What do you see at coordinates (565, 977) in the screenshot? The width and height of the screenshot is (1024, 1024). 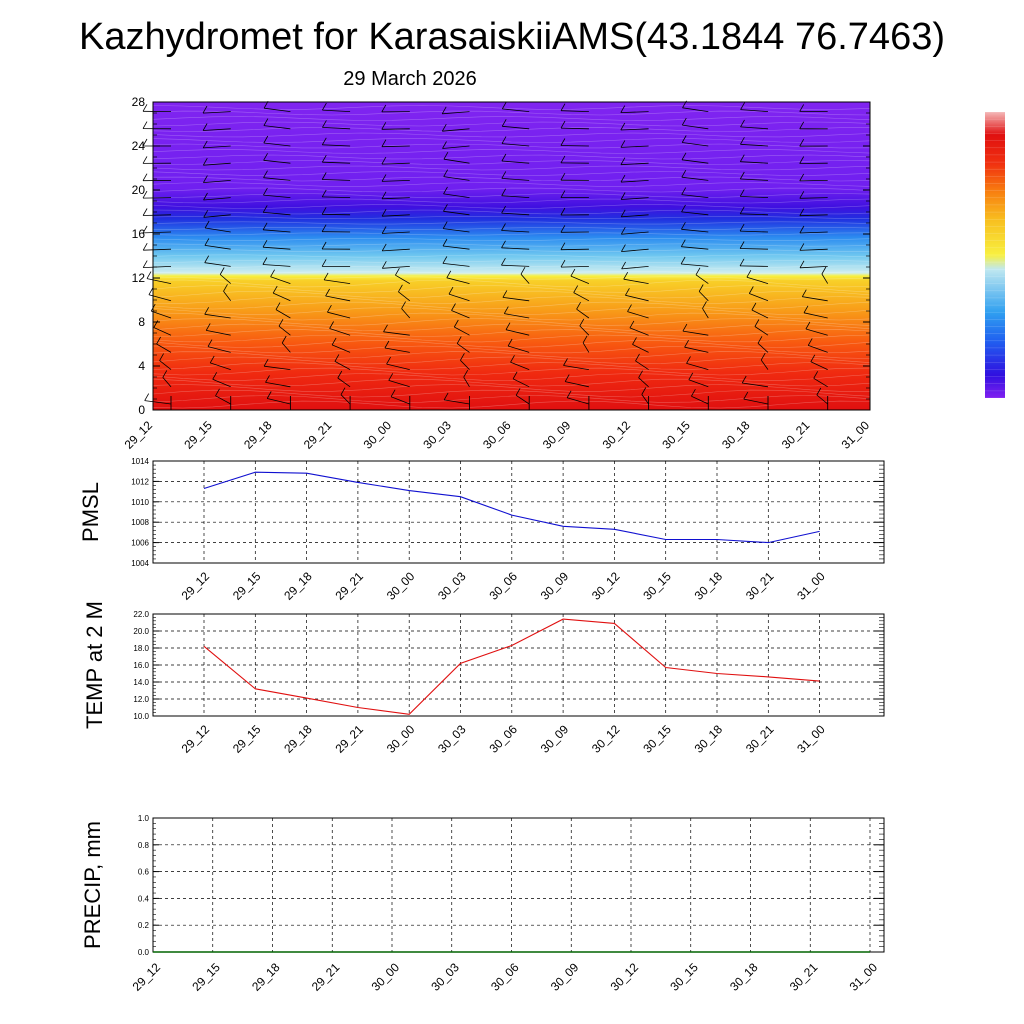 I see `x-tick-label: 30_09` at bounding box center [565, 977].